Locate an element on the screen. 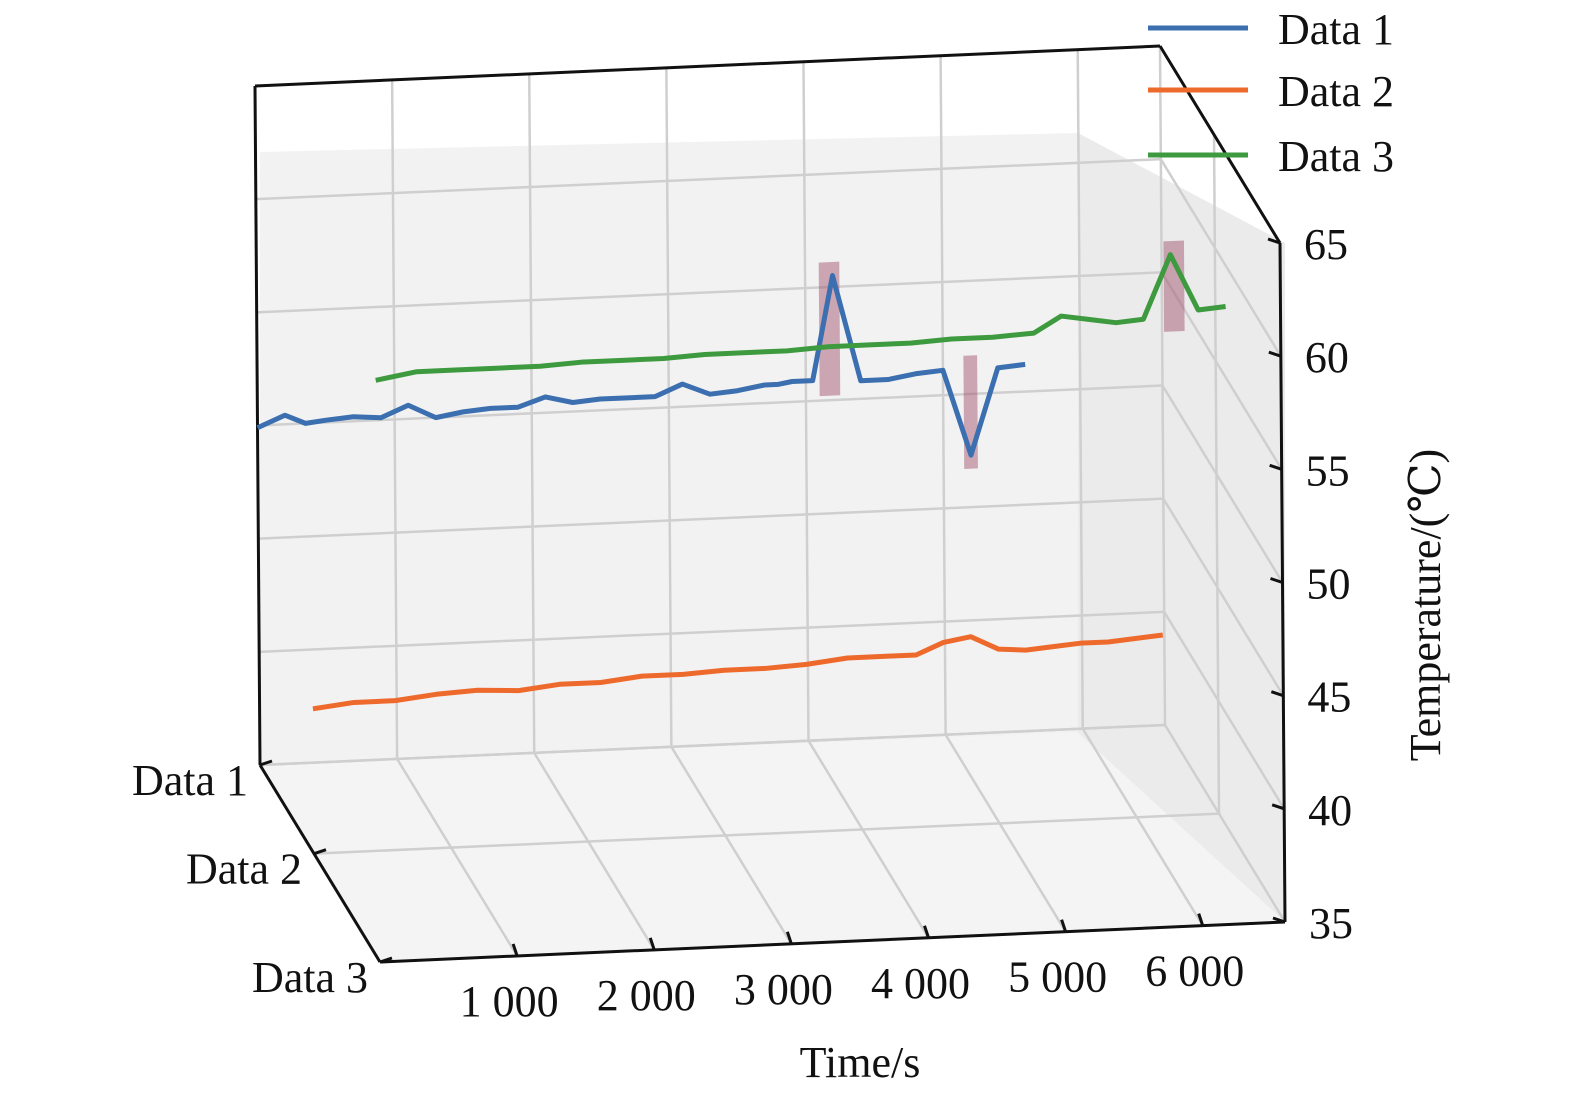  legend-label-data-1: Data 1 is located at coordinates (1336, 29).